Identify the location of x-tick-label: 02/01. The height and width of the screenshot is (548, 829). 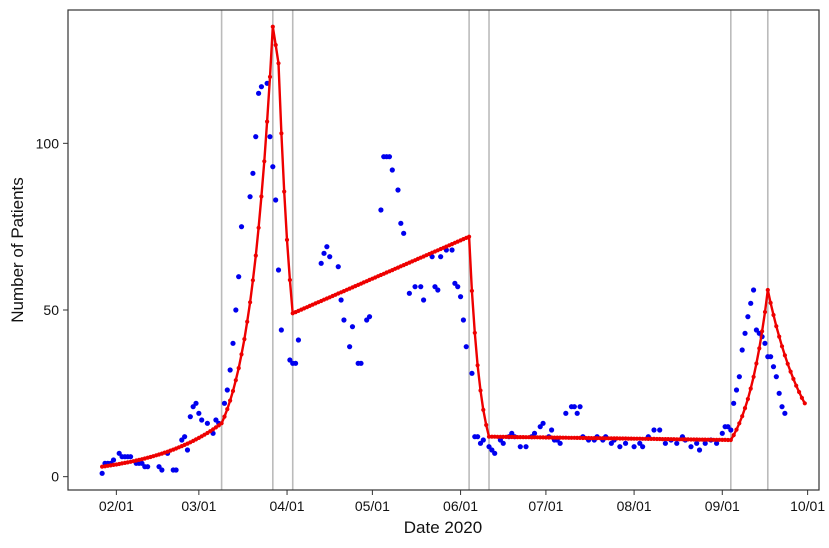
(116, 506).